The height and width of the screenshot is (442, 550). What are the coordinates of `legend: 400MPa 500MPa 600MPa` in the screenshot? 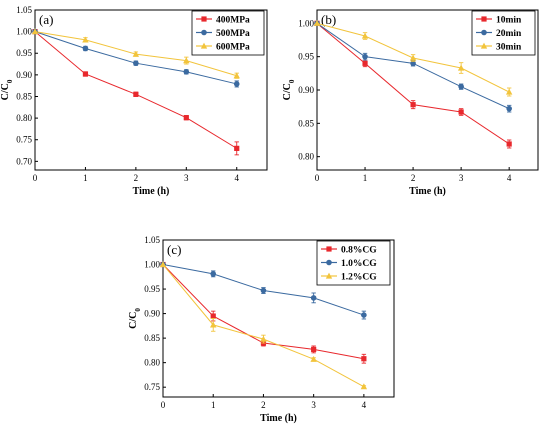 It's located at (228, 33).